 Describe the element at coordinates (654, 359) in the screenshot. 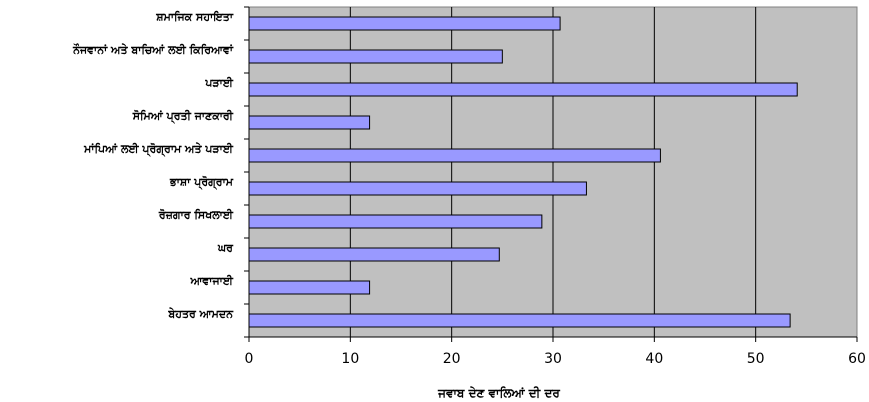

I see `x-tick-label: 40` at that location.